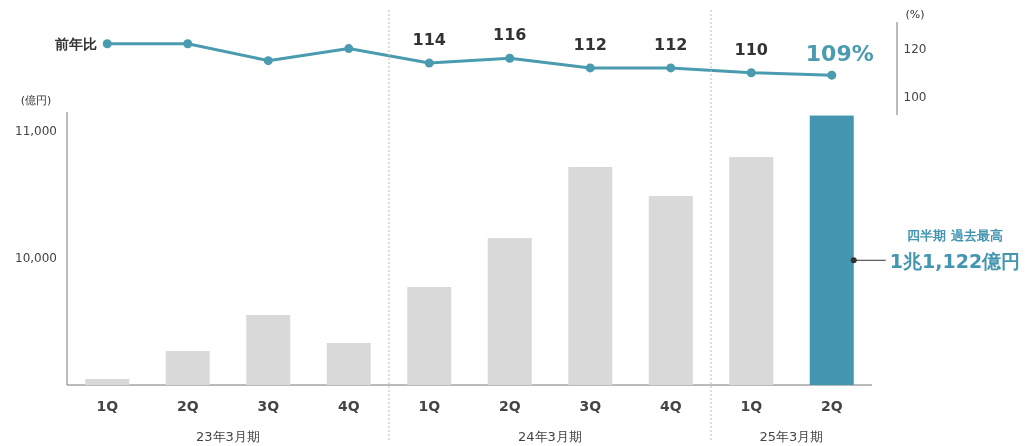  What do you see at coordinates (36, 100) in the screenshot?
I see `y-axis-title: (億円)` at bounding box center [36, 100].